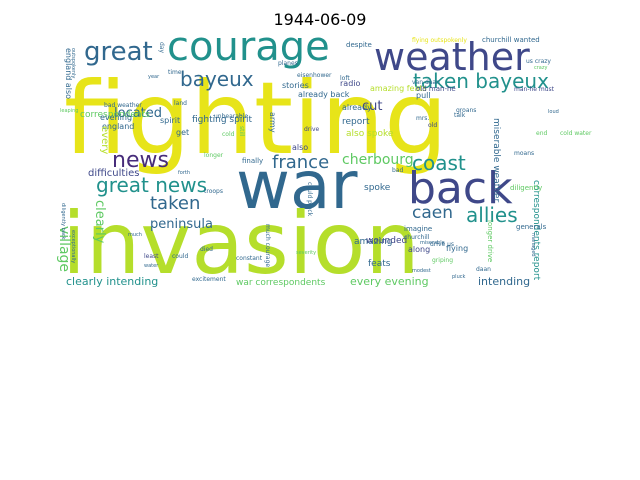 The image size is (640, 480). What do you see at coordinates (397, 170) in the screenshot?
I see `cloud-word: bad` at bounding box center [397, 170].